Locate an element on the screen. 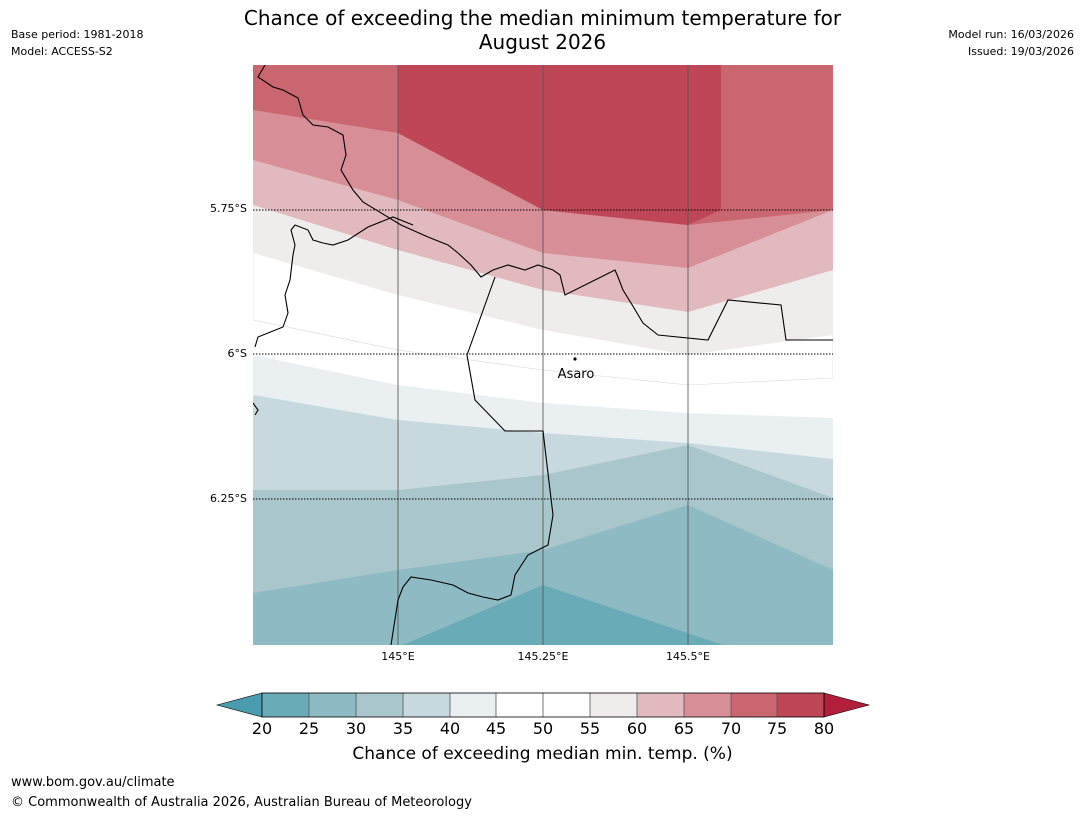  cb-tick-40: 40 is located at coordinates (450, 728).